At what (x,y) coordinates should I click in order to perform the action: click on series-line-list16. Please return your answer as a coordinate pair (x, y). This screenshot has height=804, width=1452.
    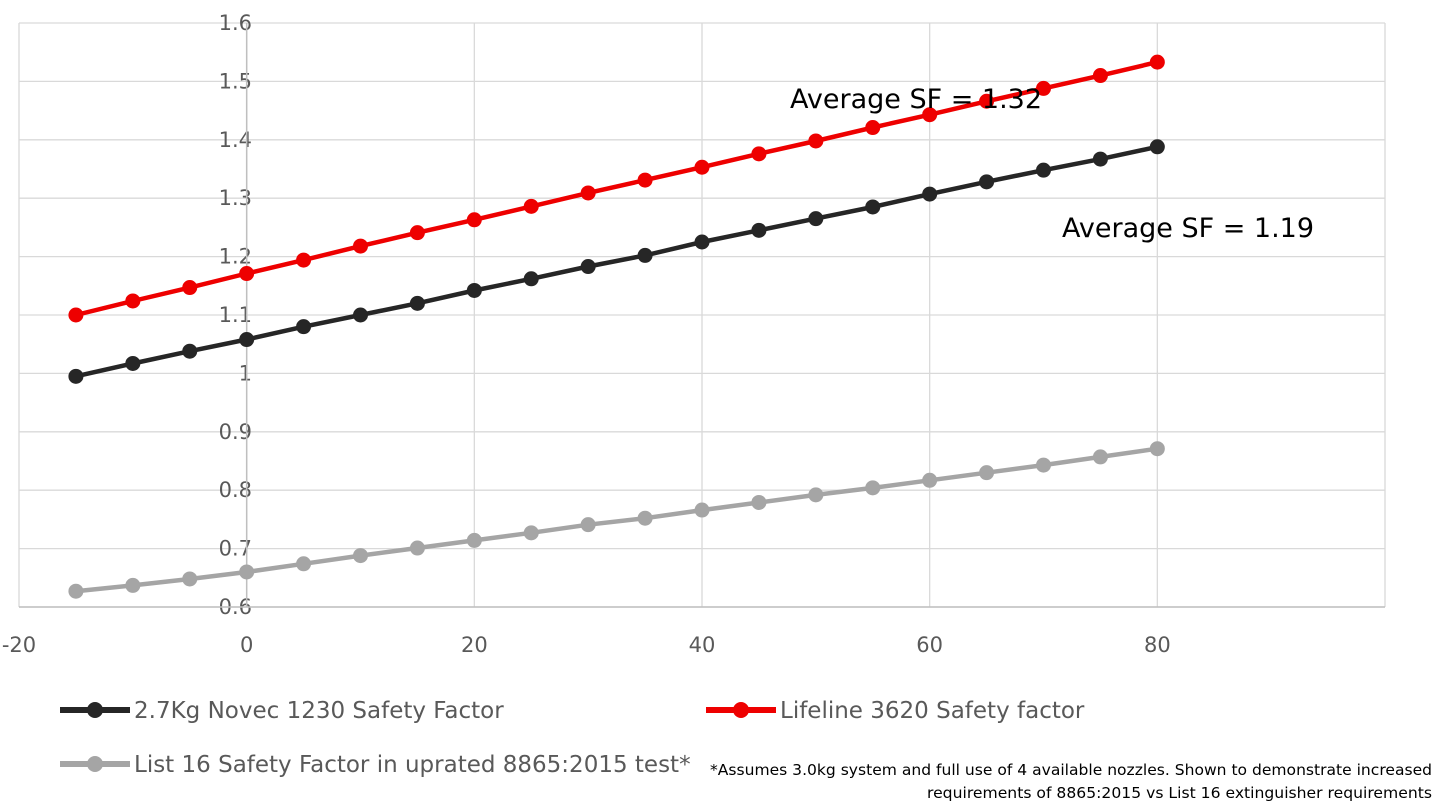
    Looking at the image, I should click on (616, 520).